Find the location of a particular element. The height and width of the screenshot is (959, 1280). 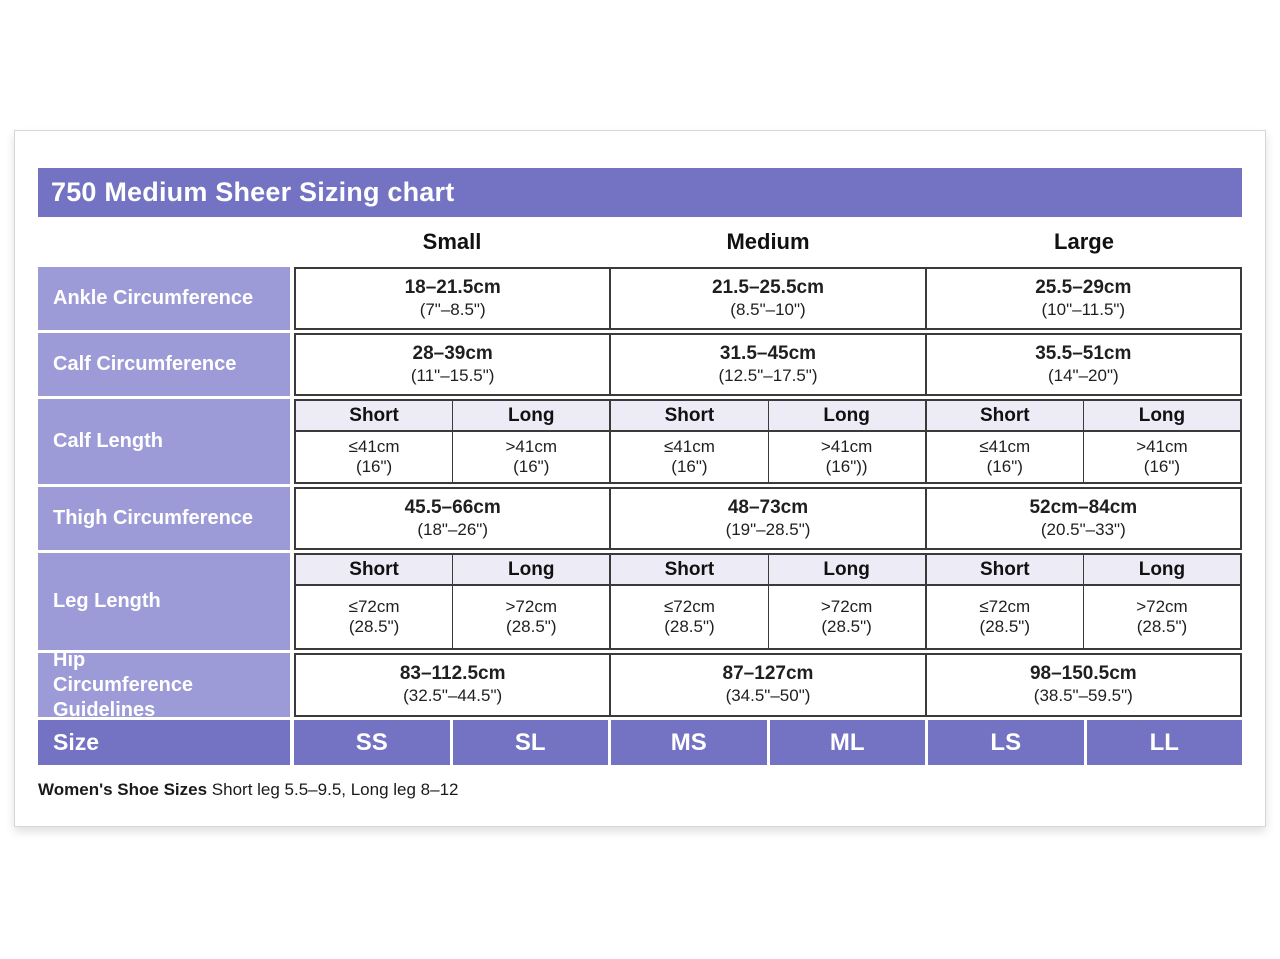

value-inches: (11"–15.5") is located at coordinates (452, 375).